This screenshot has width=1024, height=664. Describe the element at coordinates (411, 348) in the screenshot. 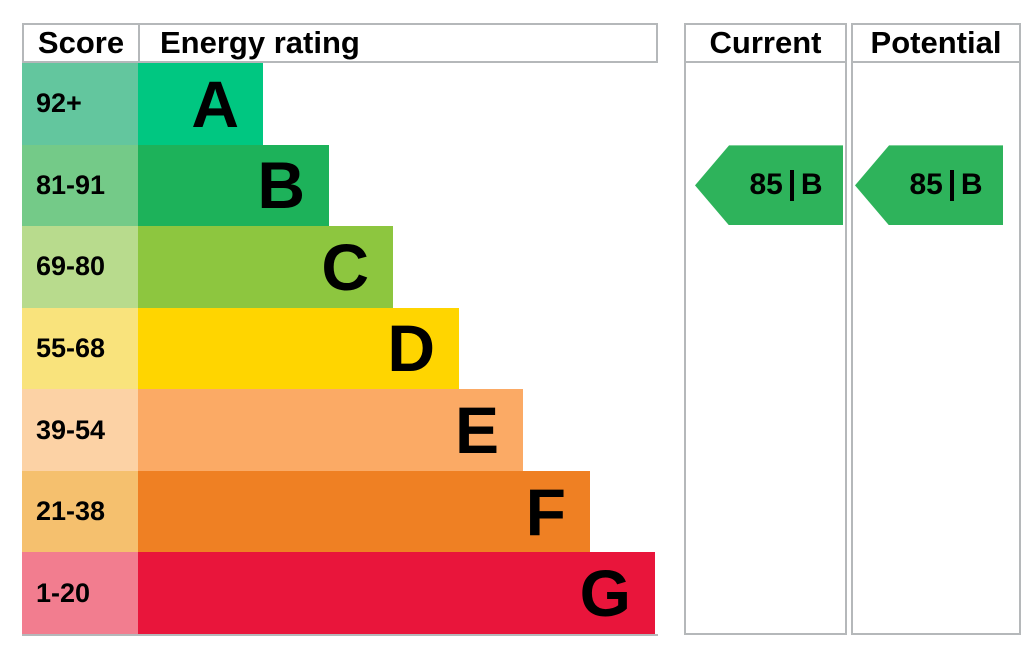

I see `band-letter: D` at that location.